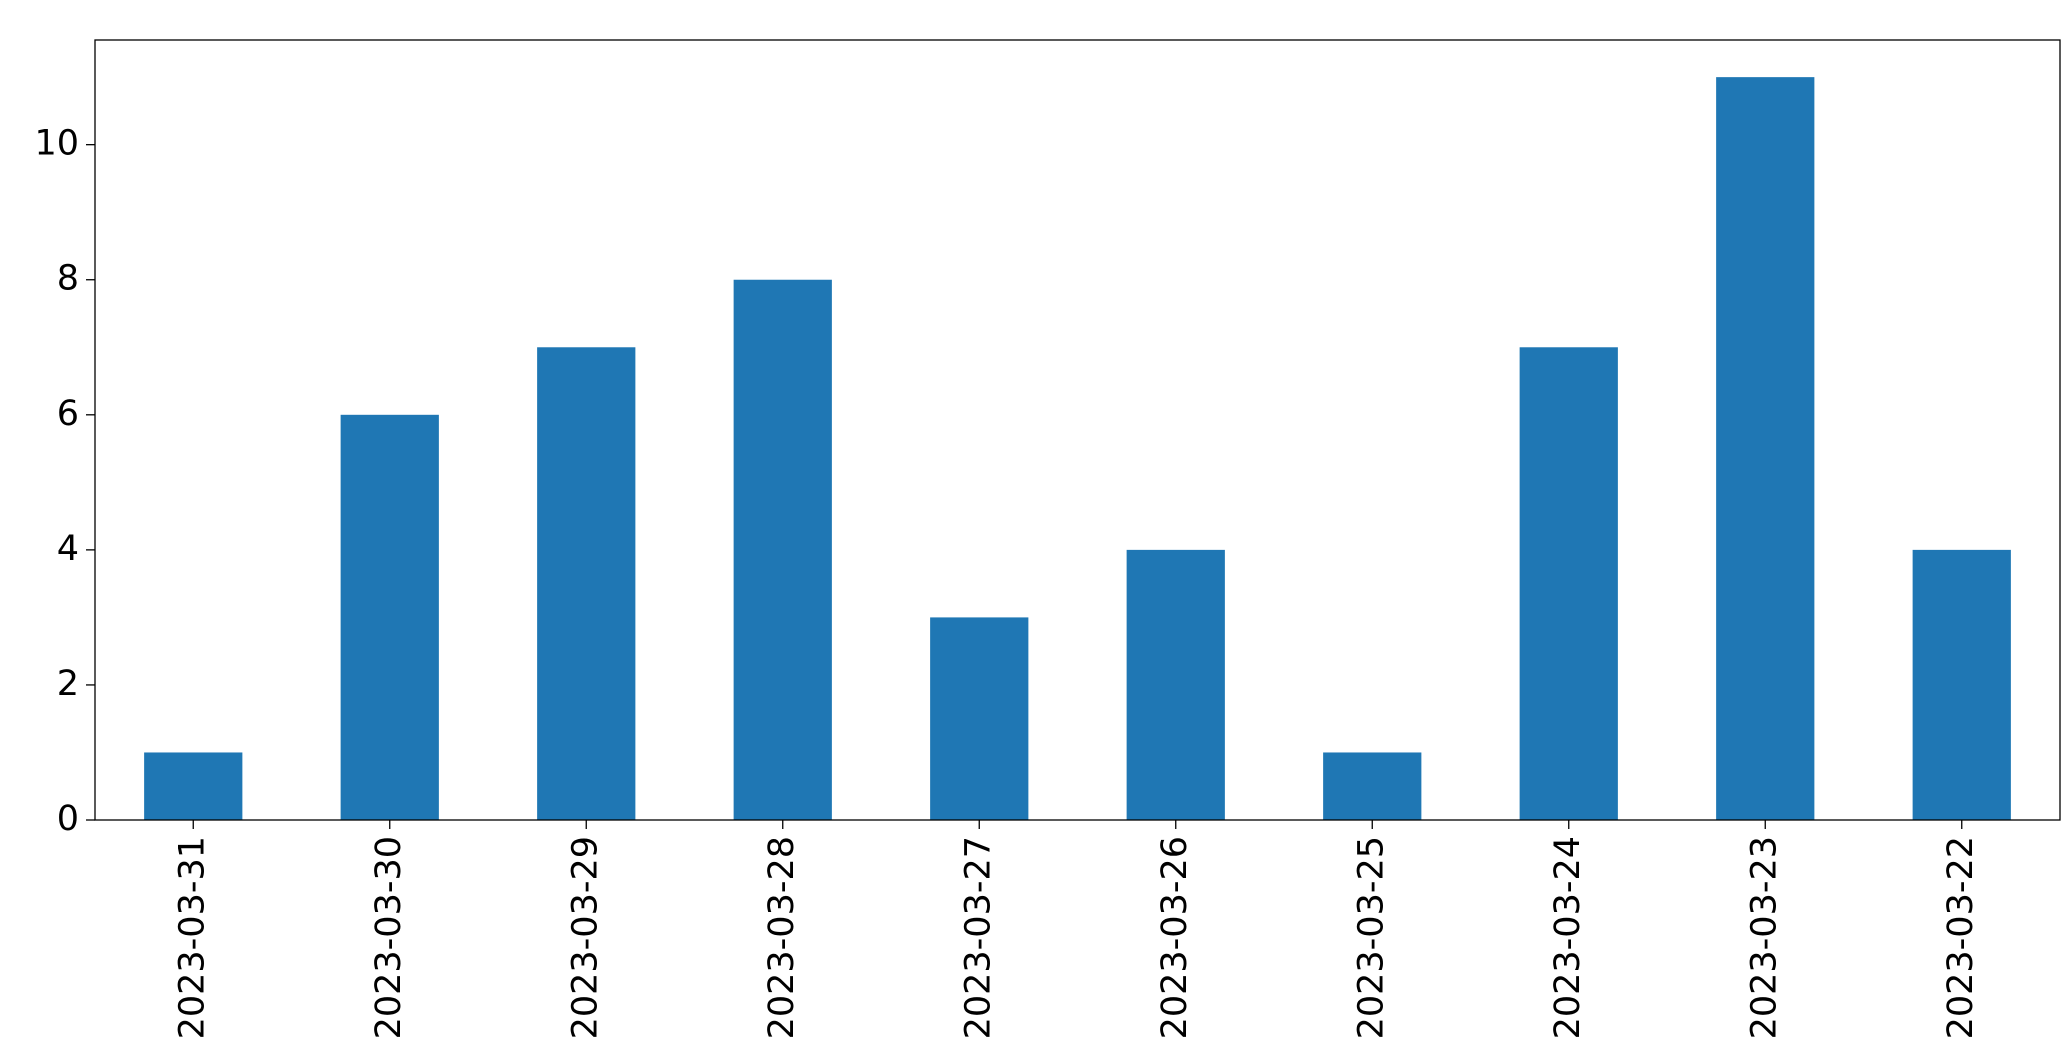  Describe the element at coordinates (68, 549) in the screenshot. I see `y-tick-label: 4` at that location.